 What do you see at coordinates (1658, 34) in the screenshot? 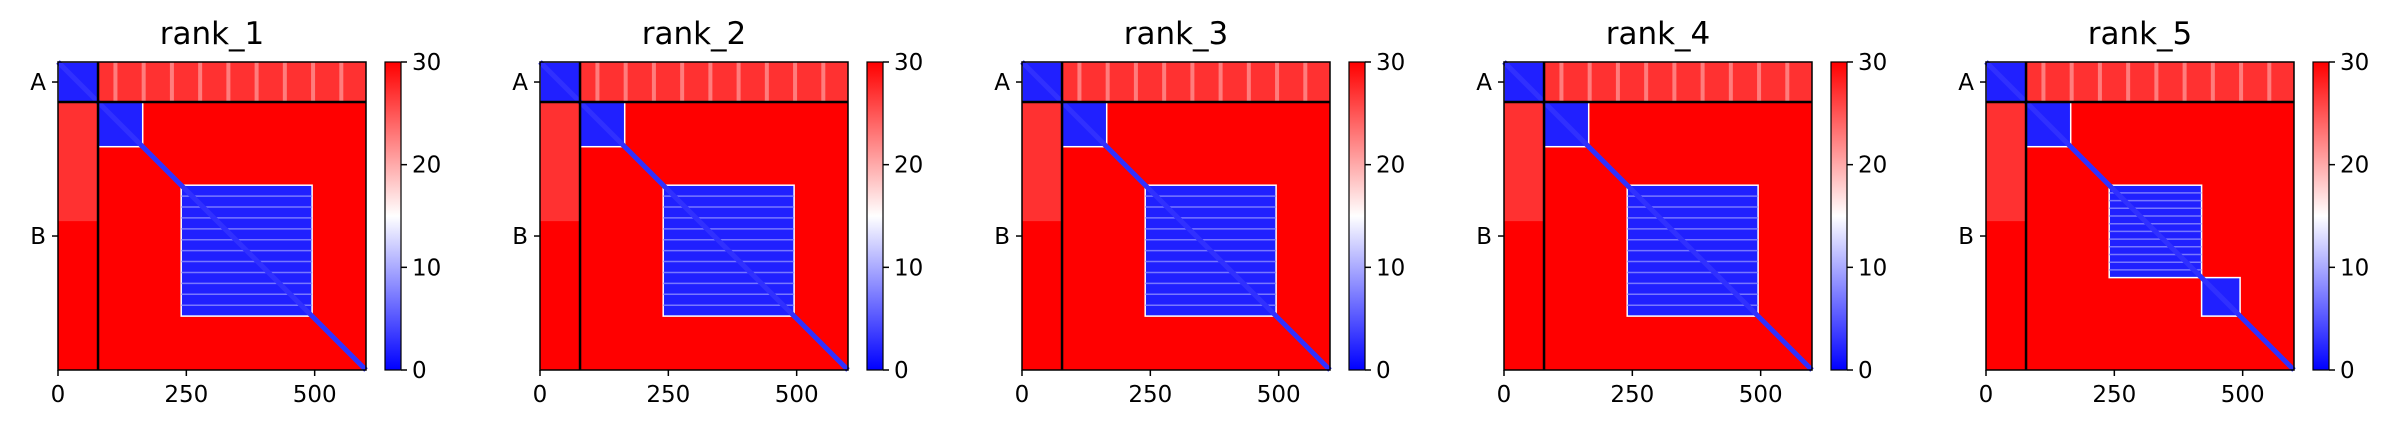
I see `panel-title: rank_4` at bounding box center [1658, 34].